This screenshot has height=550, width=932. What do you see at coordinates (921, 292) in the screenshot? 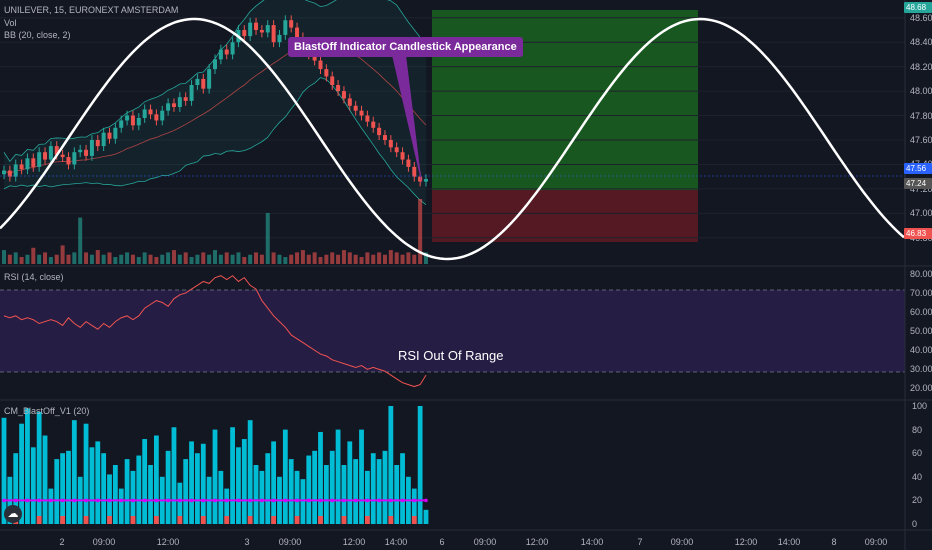
I see `rsi-tick-label: 70.00` at bounding box center [921, 292].